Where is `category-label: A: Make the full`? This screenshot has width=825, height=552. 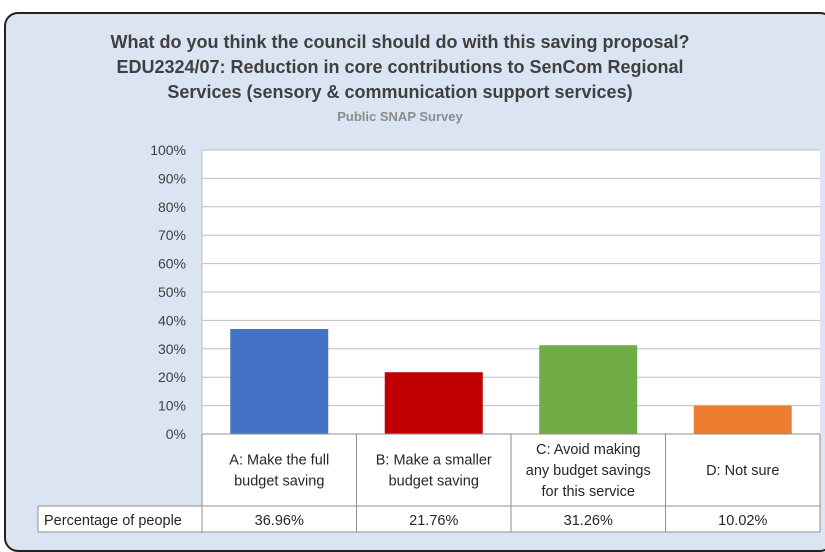
category-label: A: Make the full is located at coordinates (279, 461).